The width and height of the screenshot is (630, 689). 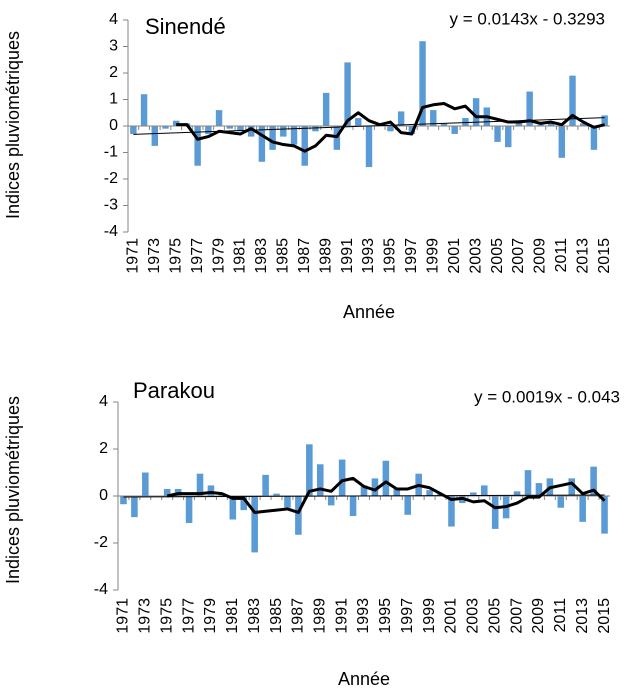 I want to click on y-tick-label: 3, so click(x=113, y=46).